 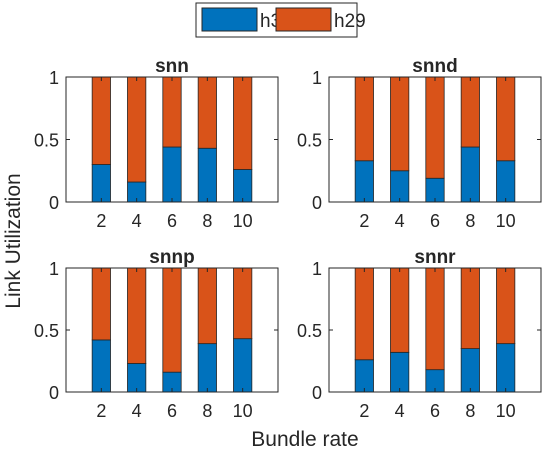 What do you see at coordinates (172, 66) in the screenshot?
I see `panel-title: snn` at bounding box center [172, 66].